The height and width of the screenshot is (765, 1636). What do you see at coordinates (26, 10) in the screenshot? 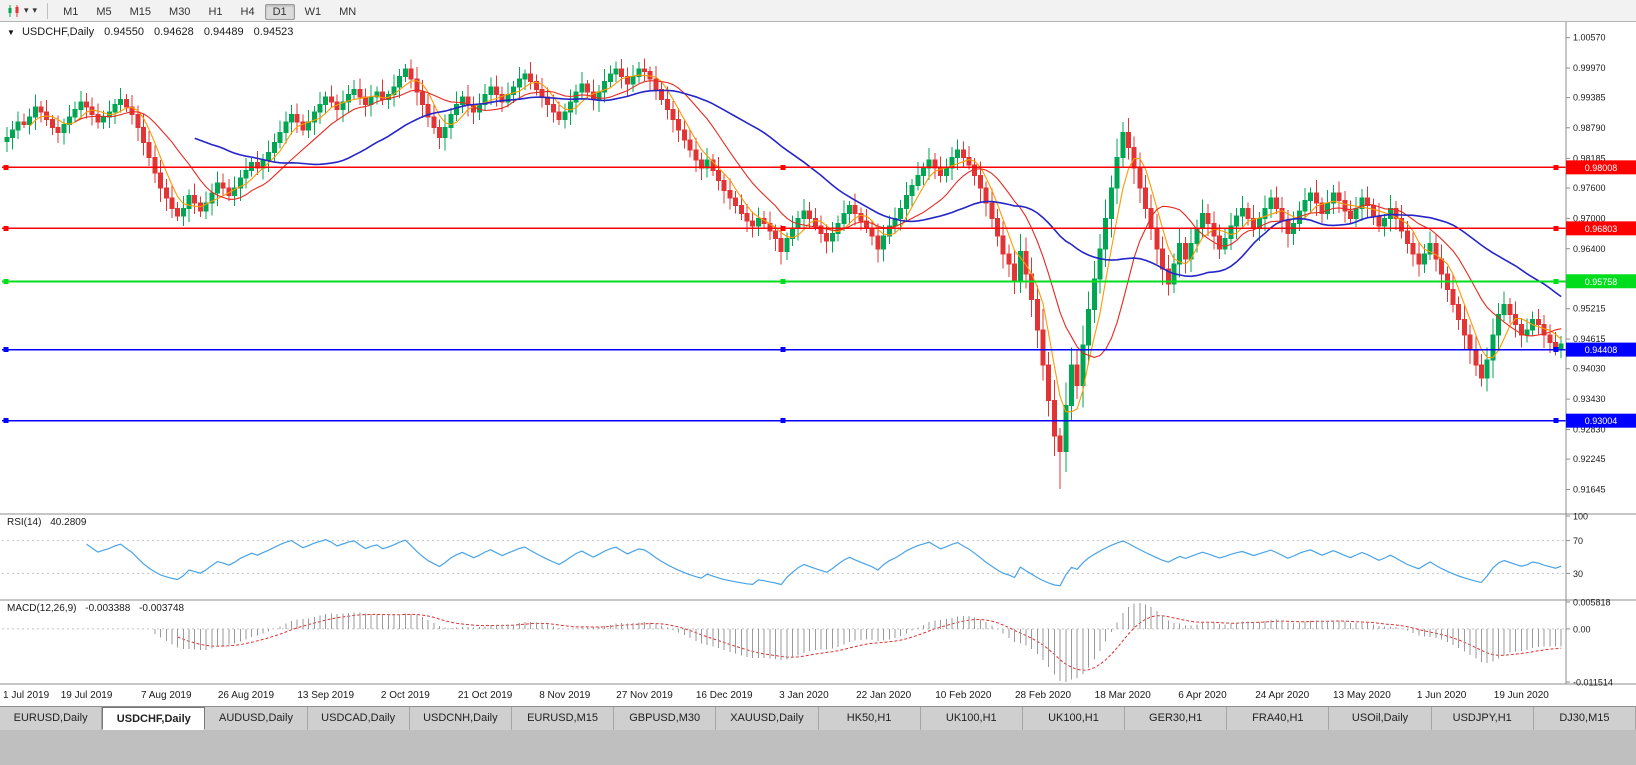
I see `chart-type-dropdown-icon: ▾` at bounding box center [26, 10].